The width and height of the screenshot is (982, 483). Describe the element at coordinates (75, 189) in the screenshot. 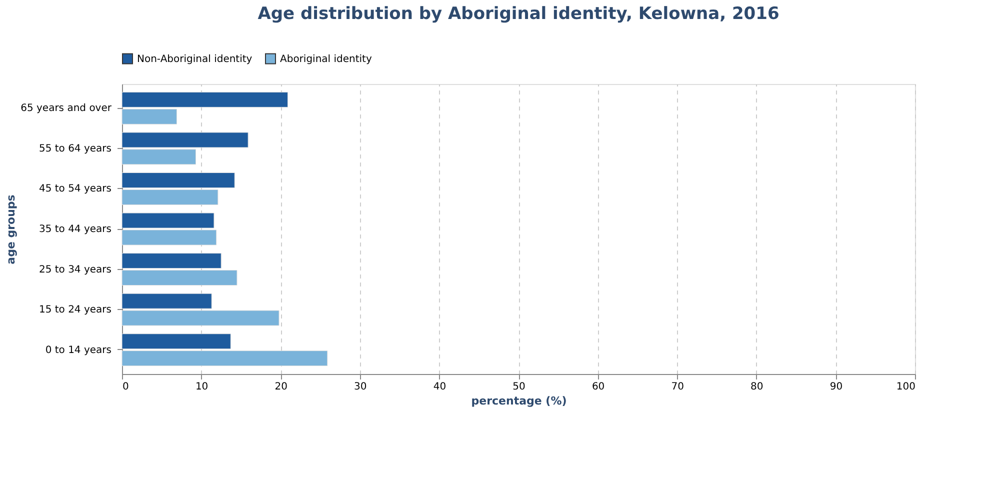

I see `y-tick-label: 45 to 54 years` at that location.